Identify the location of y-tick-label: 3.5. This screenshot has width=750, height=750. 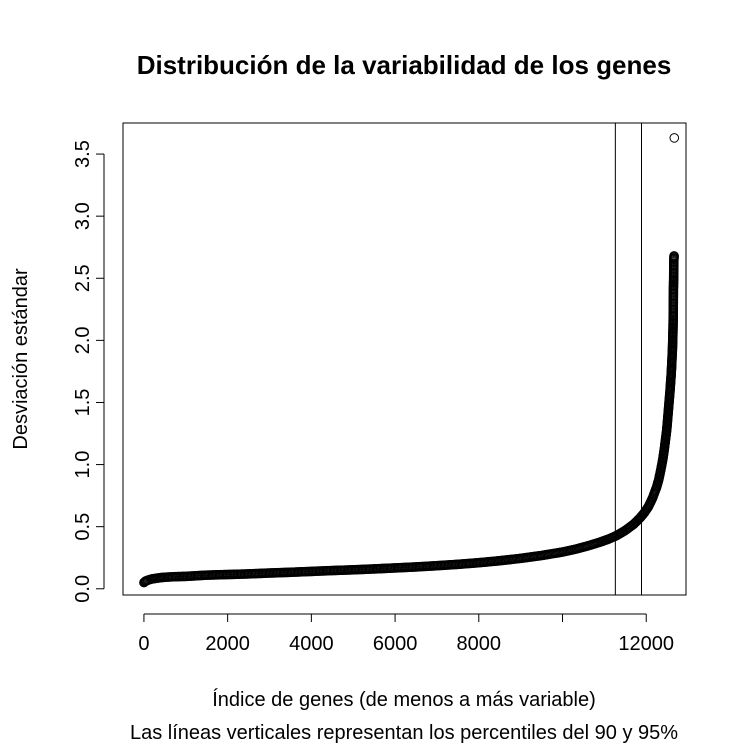
(83, 154).